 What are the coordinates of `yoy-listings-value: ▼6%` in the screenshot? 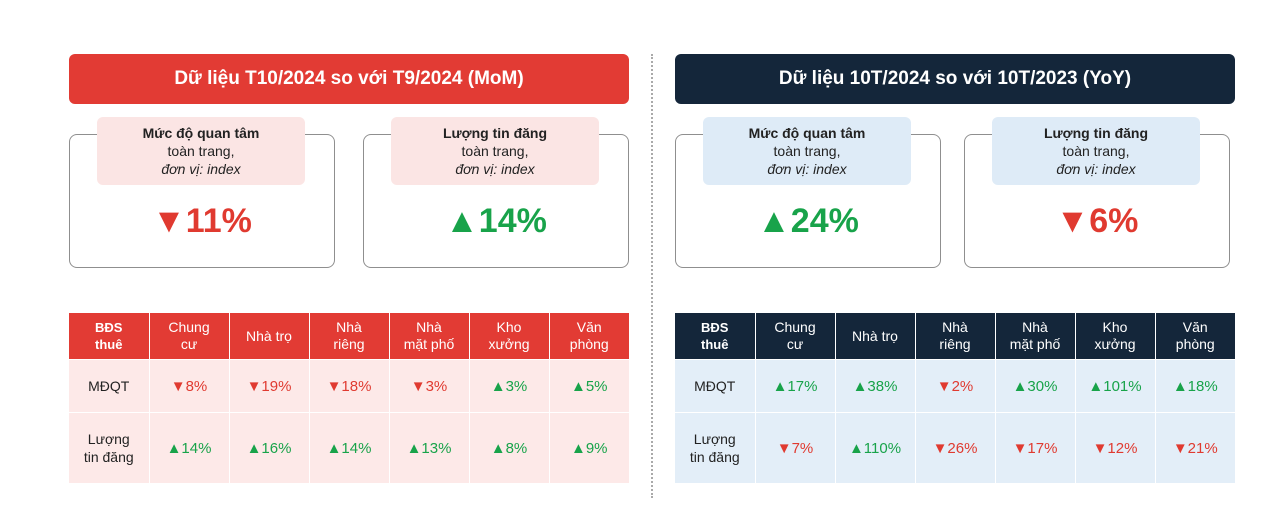 It's located at (1097, 221).